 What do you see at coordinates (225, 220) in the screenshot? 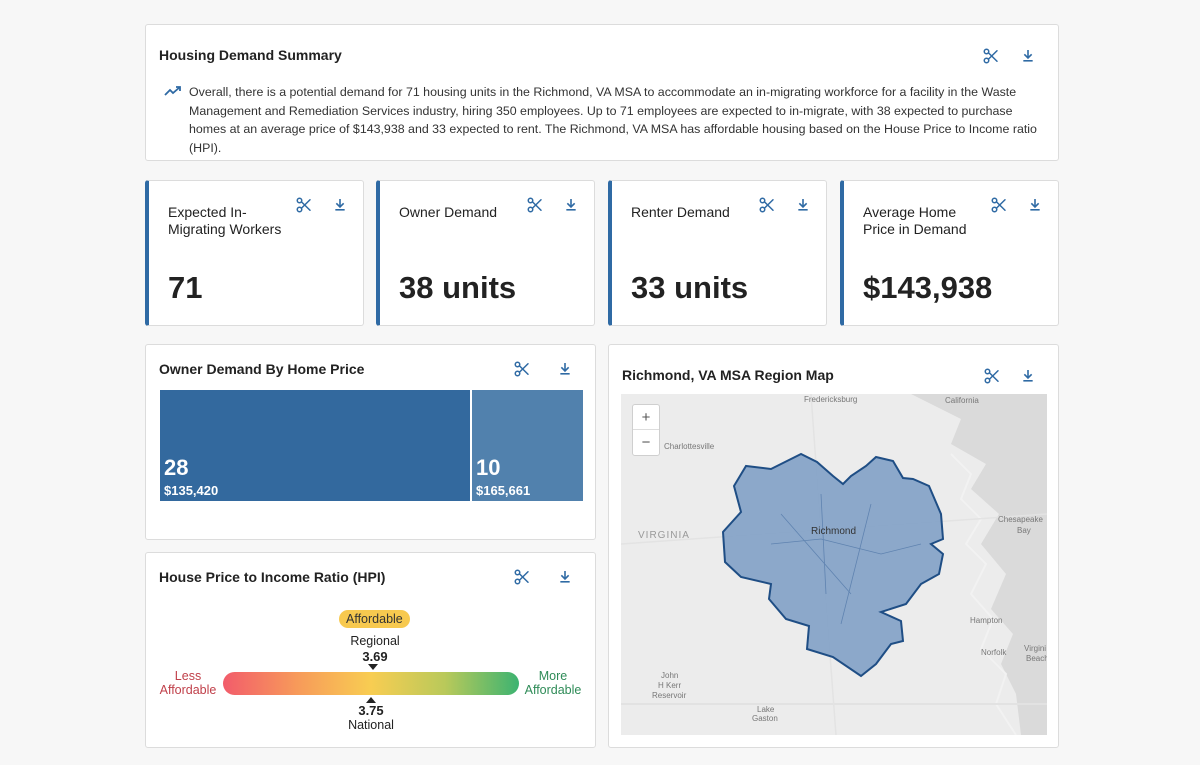
I see `kpi-label: Expected In-Migrating Workers` at bounding box center [225, 220].